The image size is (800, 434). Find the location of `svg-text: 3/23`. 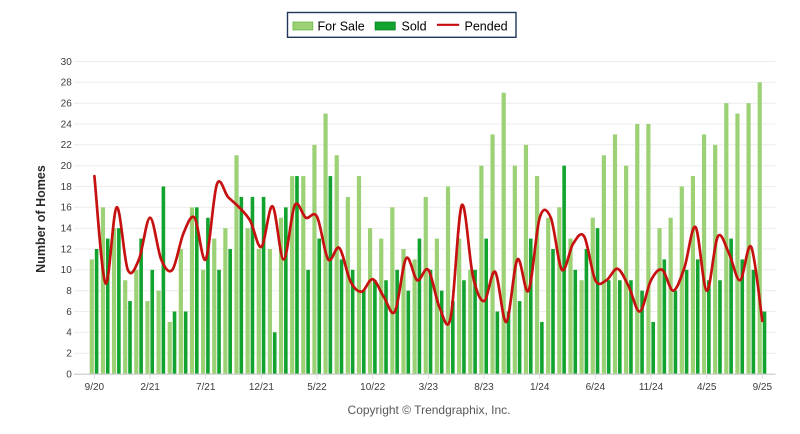

svg-text: 3/23 is located at coordinates (429, 387).